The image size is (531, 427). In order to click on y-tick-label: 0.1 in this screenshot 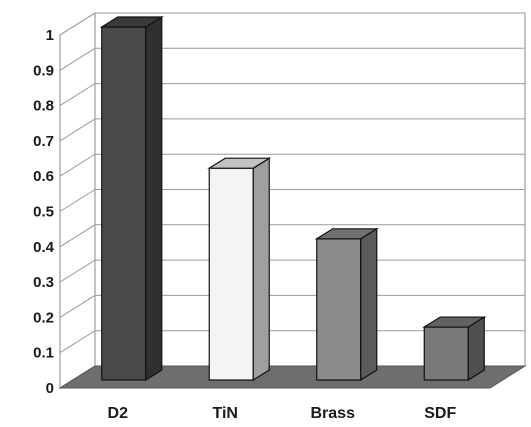, I will do `click(43, 353)`.